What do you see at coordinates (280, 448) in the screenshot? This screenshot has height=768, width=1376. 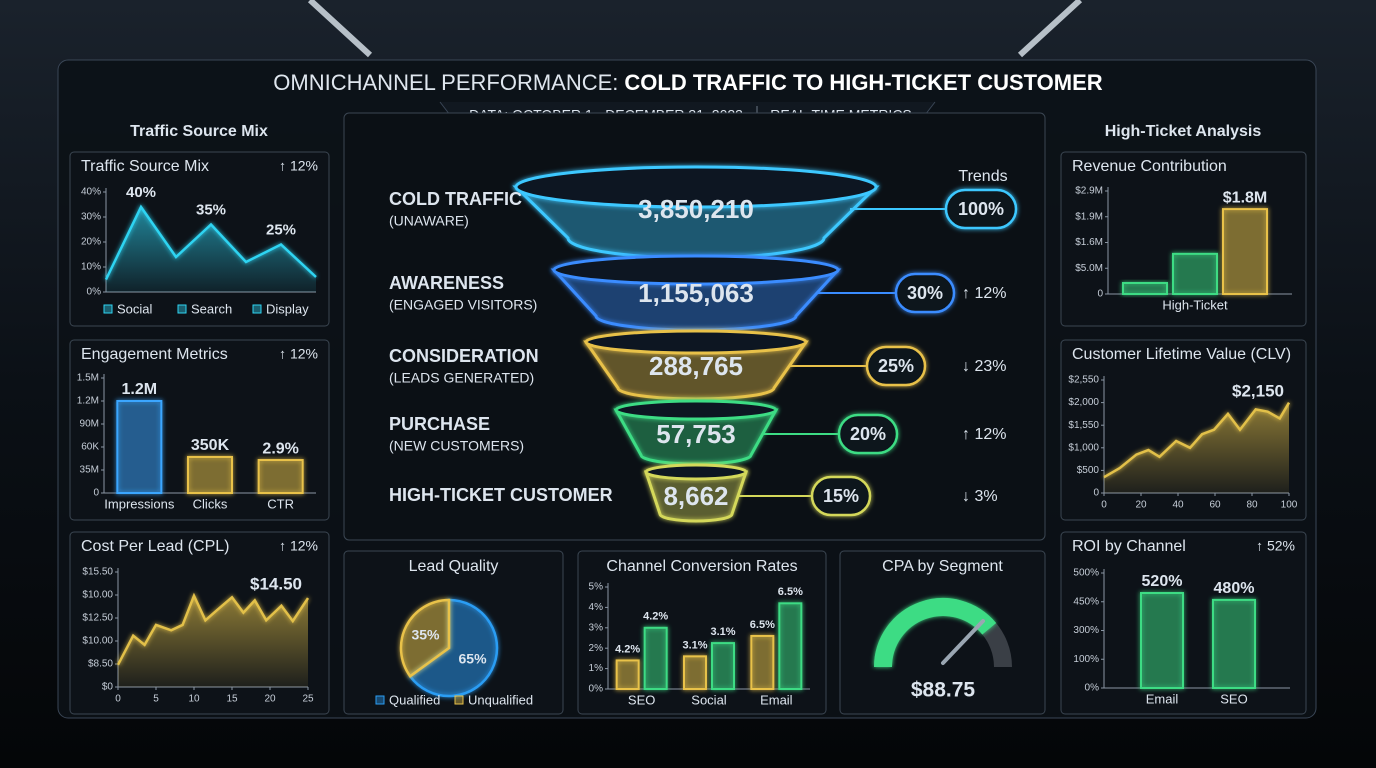 I see `bar-label: 2.9%` at bounding box center [280, 448].